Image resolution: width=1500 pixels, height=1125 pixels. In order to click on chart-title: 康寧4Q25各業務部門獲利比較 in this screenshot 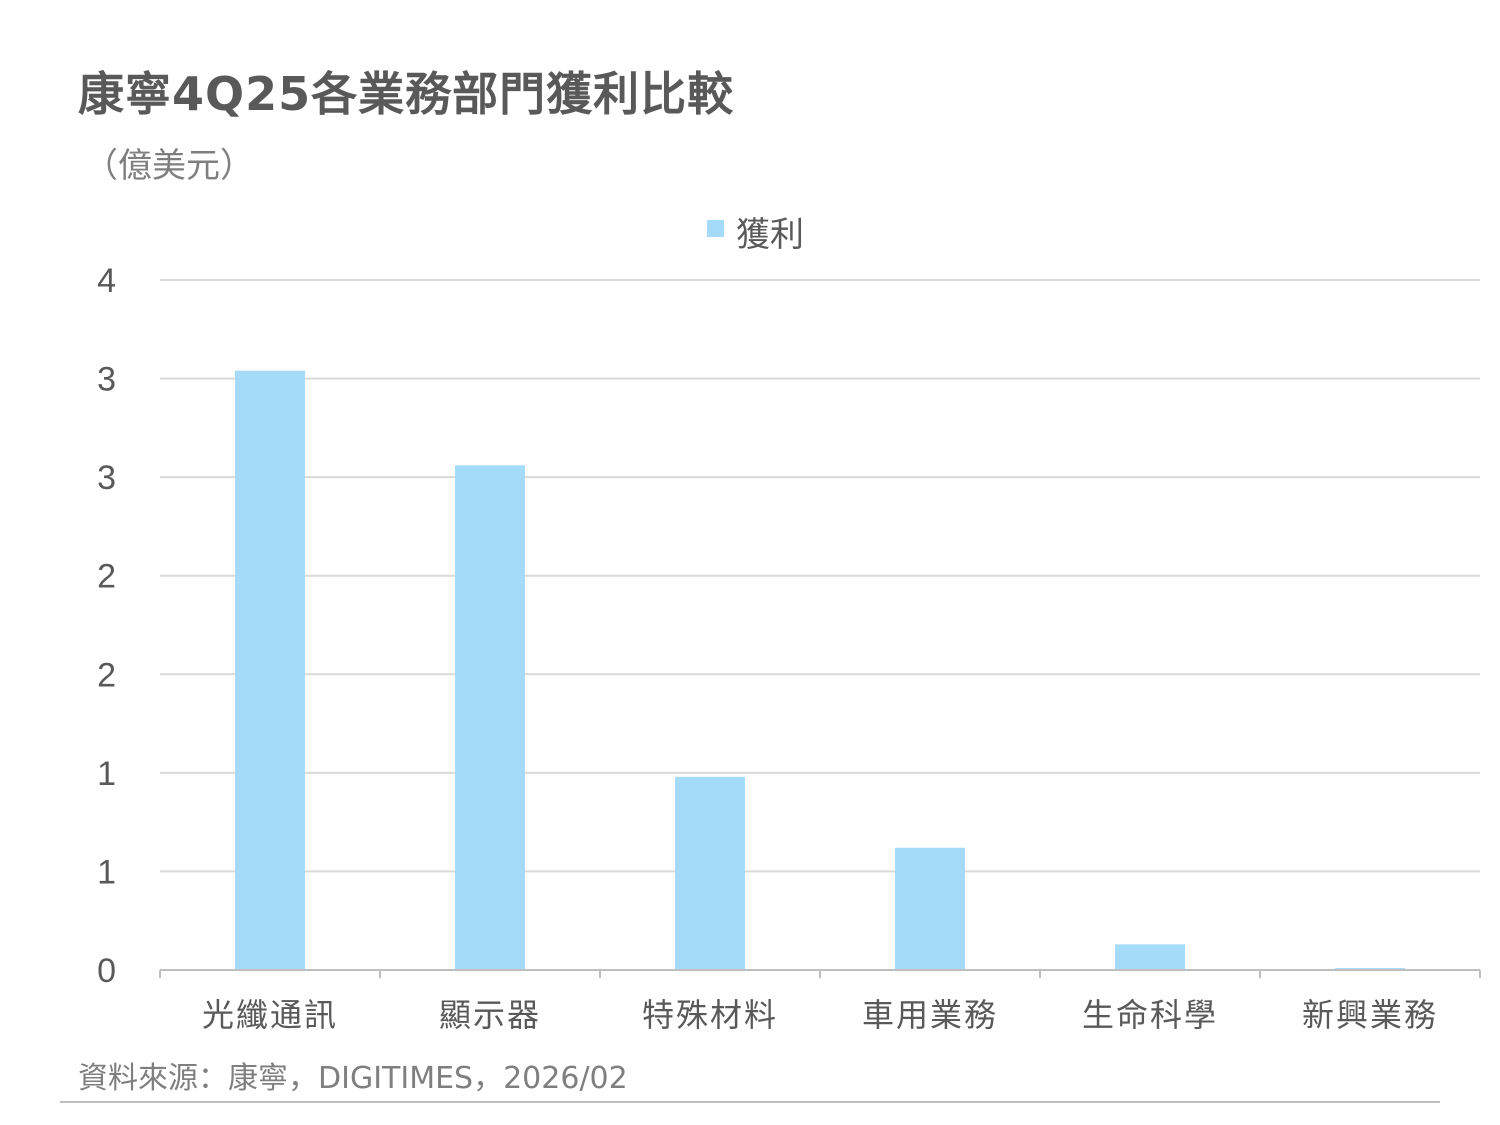, I will do `click(406, 94)`.